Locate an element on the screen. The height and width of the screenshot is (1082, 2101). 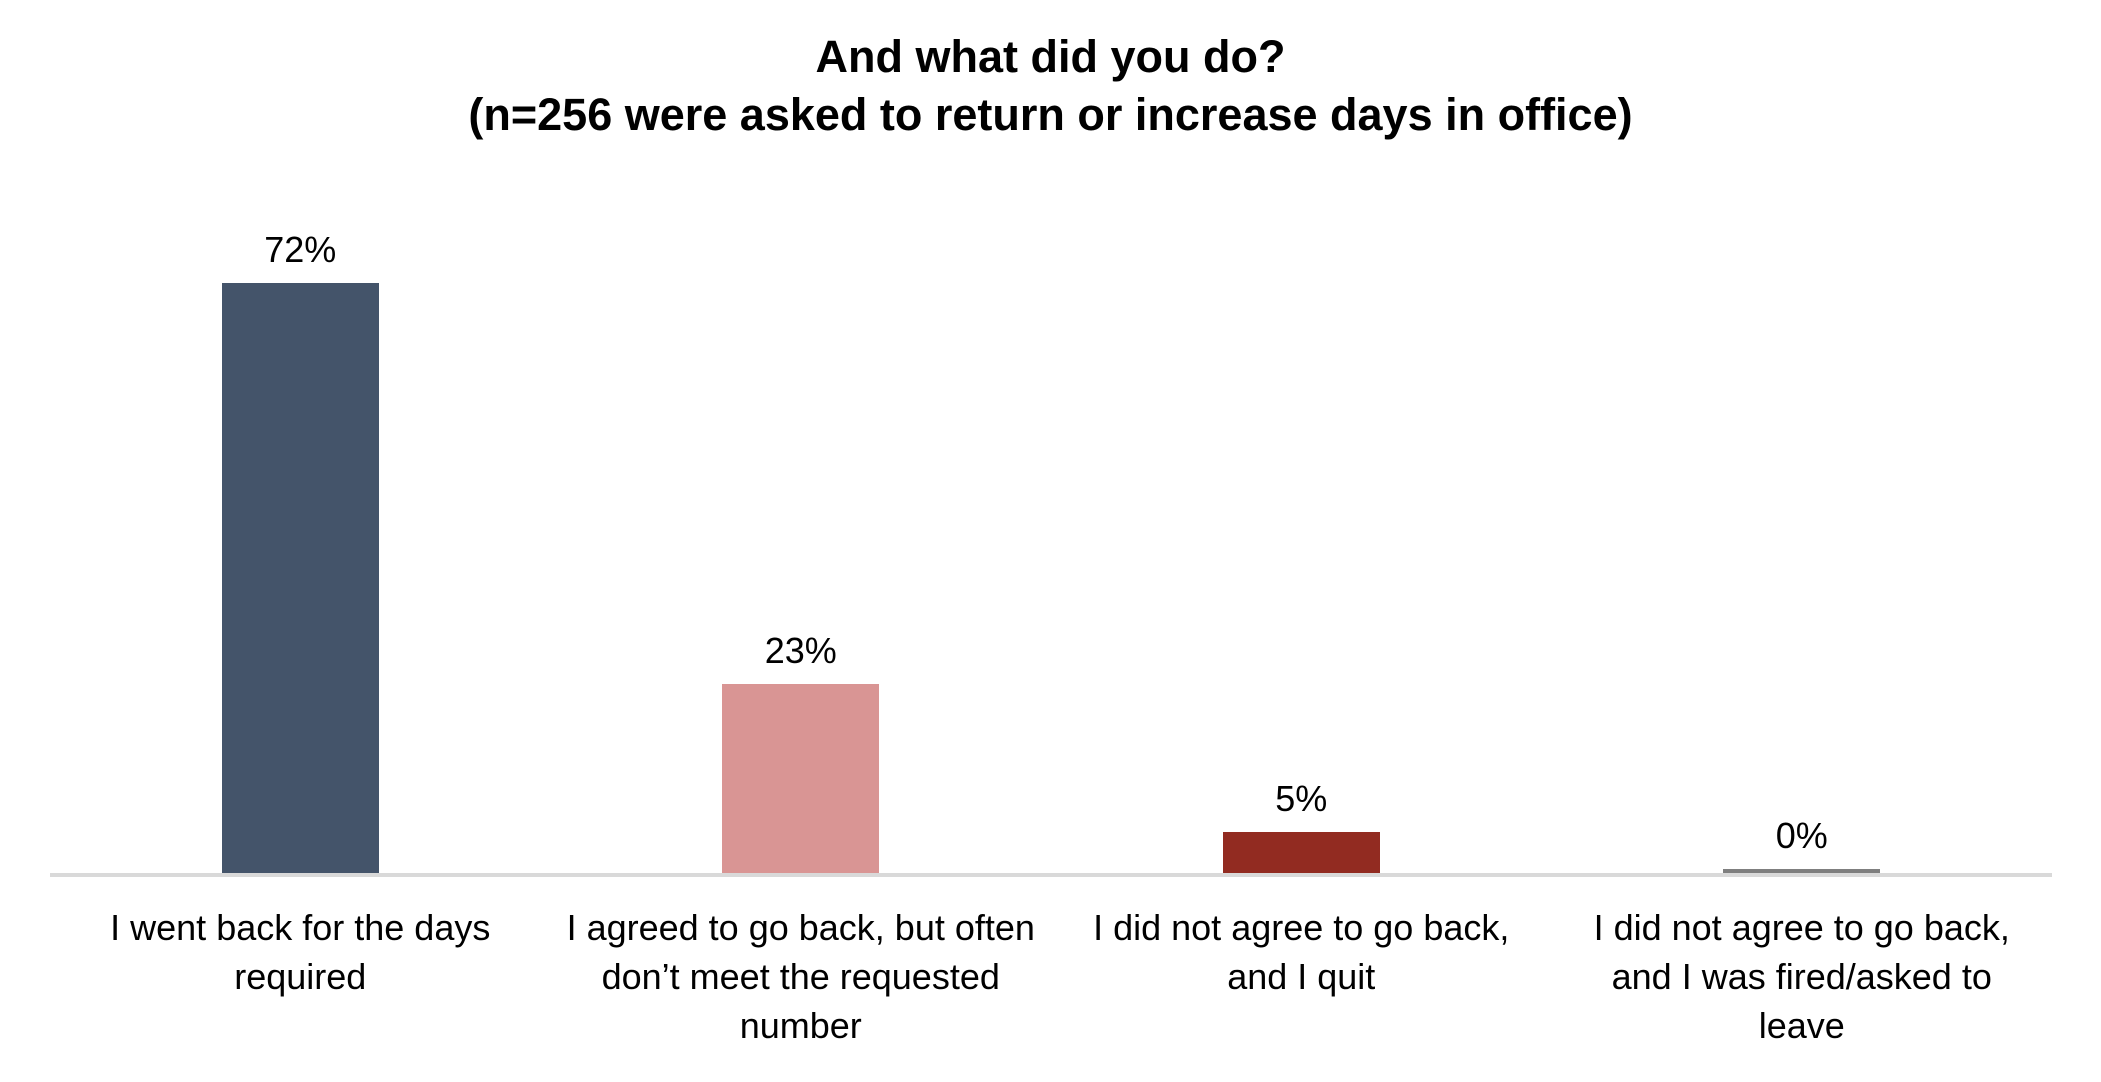
x-axis-line is located at coordinates (1051, 875).